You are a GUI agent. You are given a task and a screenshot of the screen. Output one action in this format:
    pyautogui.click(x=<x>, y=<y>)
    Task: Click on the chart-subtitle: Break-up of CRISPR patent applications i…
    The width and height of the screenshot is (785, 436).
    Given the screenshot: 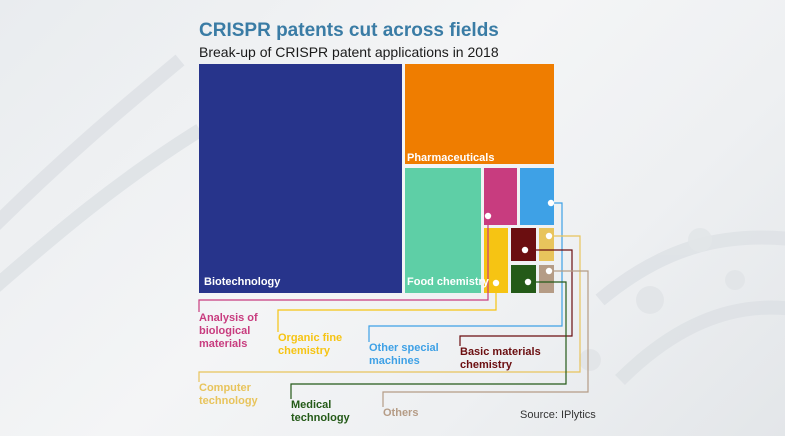 What is the action you would take?
    pyautogui.click(x=349, y=52)
    